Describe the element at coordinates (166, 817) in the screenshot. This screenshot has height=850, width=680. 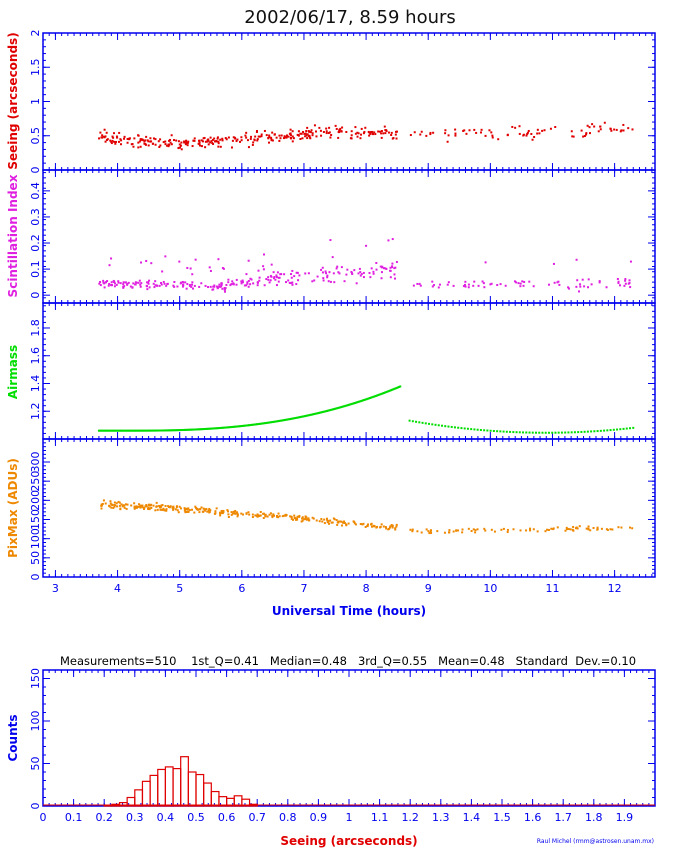
I see `x-tick-label: 0.4` at that location.